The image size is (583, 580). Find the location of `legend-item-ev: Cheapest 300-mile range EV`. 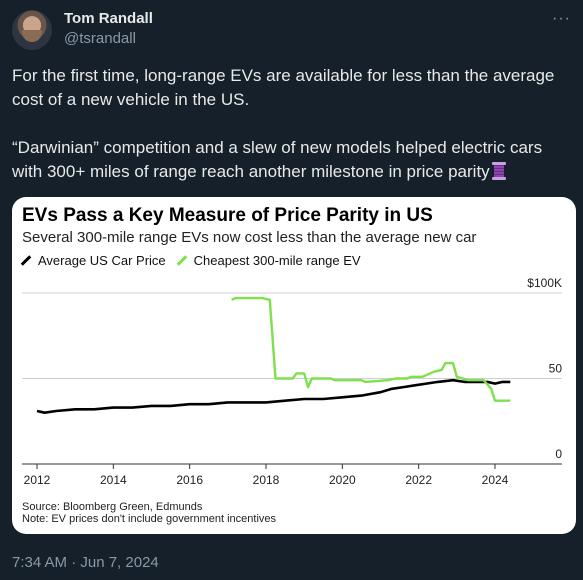

legend-item-ev: Cheapest 300-mile range EV is located at coordinates (268, 260).